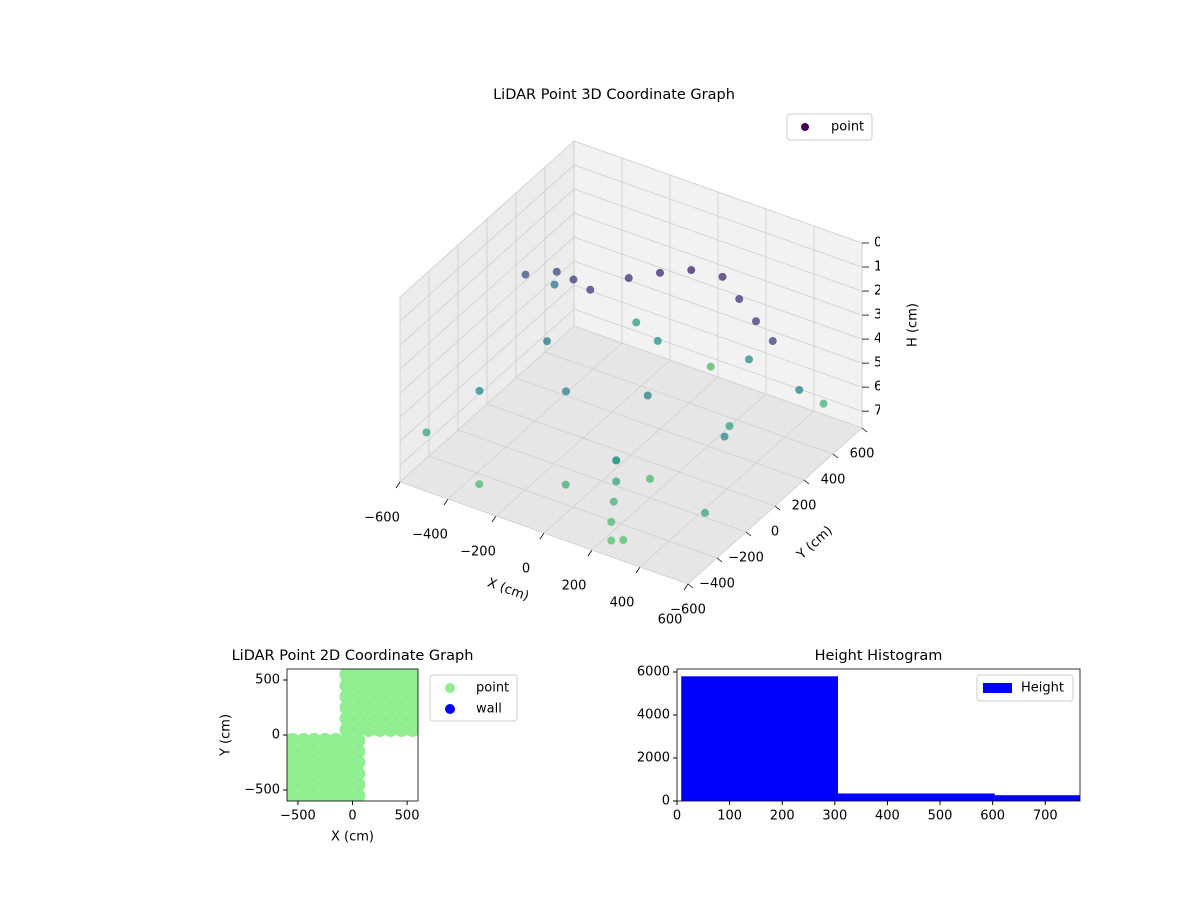  I want to click on z-tick-label: 400, so click(886, 339).